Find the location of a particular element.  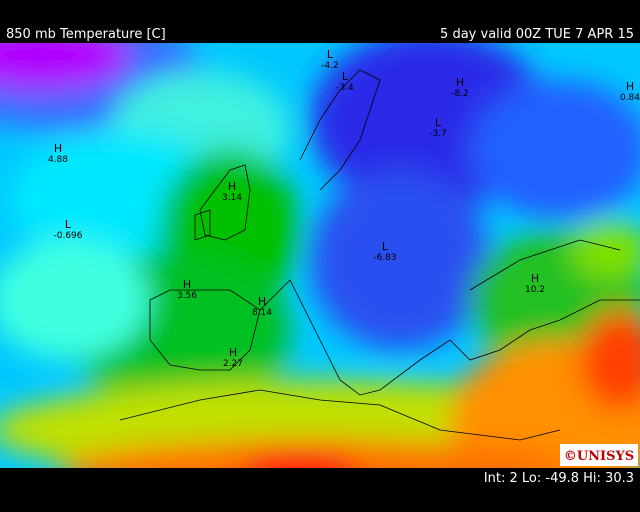

pressure-value: 8.14 is located at coordinates (262, 313).